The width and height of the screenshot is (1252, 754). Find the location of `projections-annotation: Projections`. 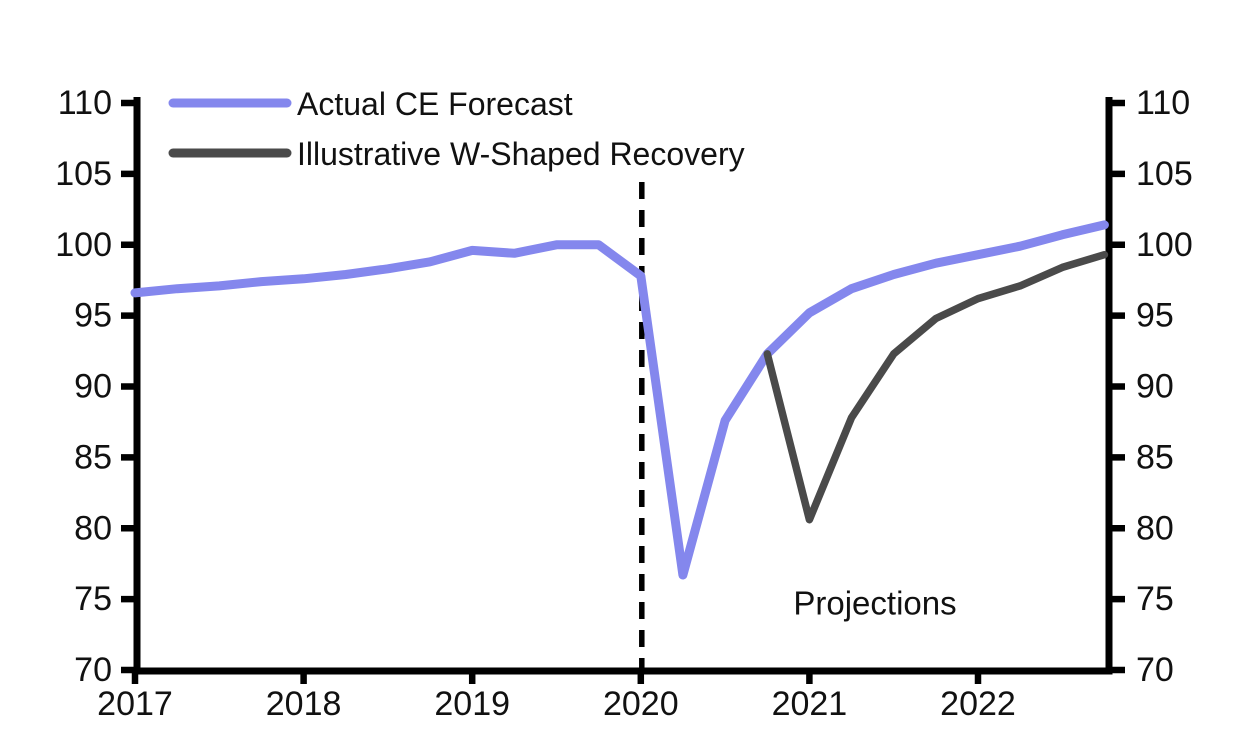

projections-annotation: Projections is located at coordinates (874, 603).